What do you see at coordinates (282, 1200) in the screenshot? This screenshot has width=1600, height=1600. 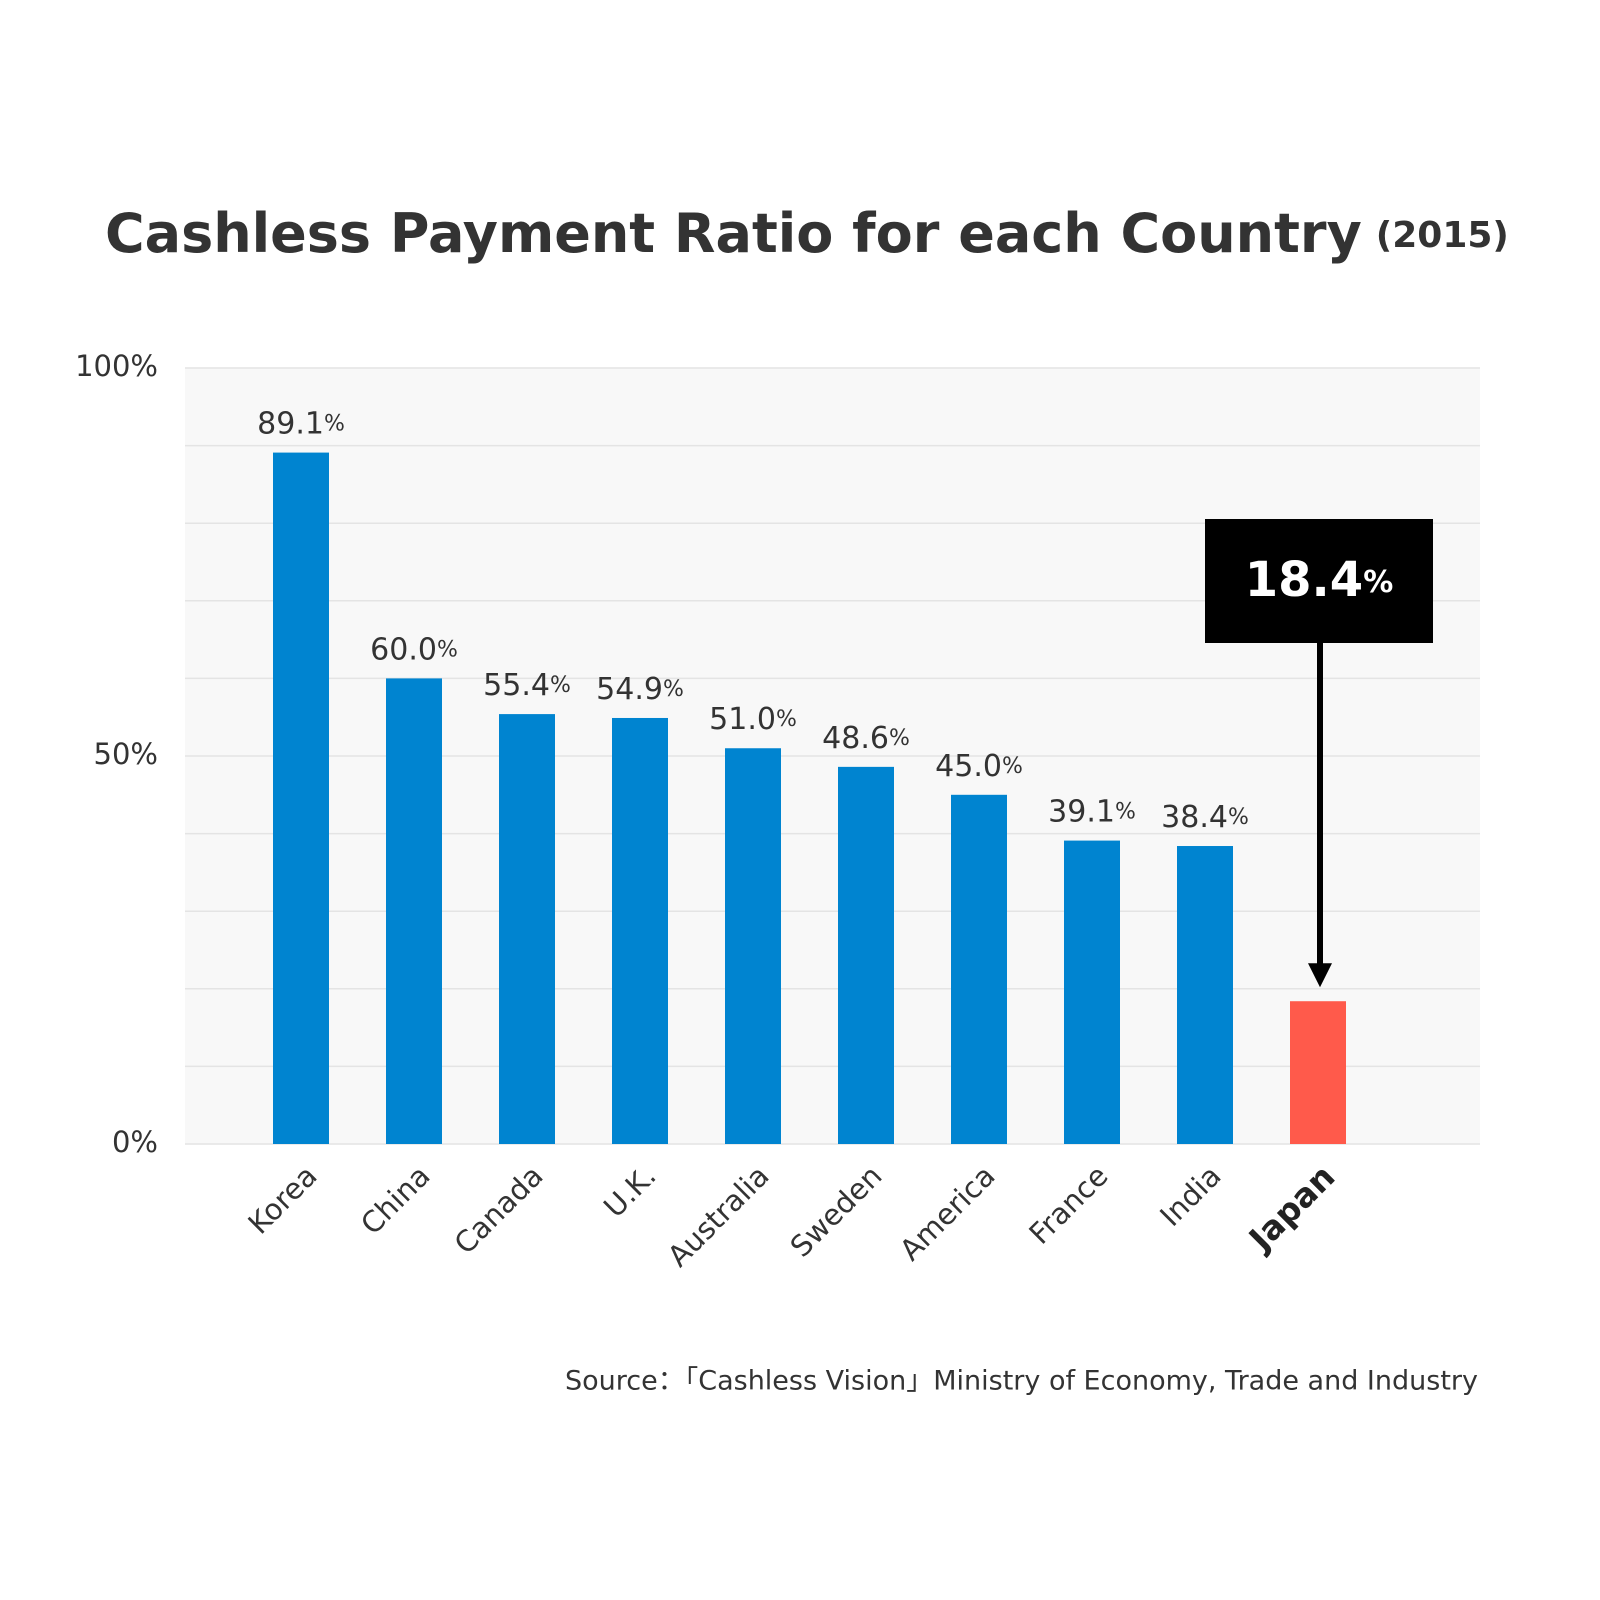 I see `x-tick-label: Korea` at bounding box center [282, 1200].